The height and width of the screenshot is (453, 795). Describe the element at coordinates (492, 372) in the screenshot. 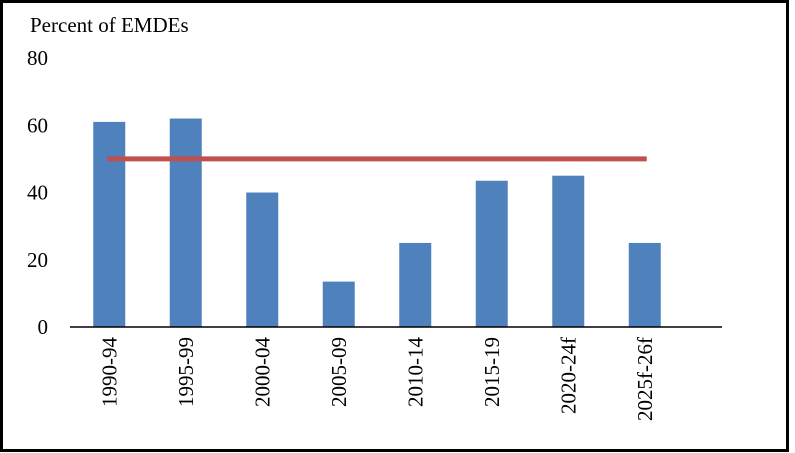

I see `x-tick-label: 2015-19` at that location.